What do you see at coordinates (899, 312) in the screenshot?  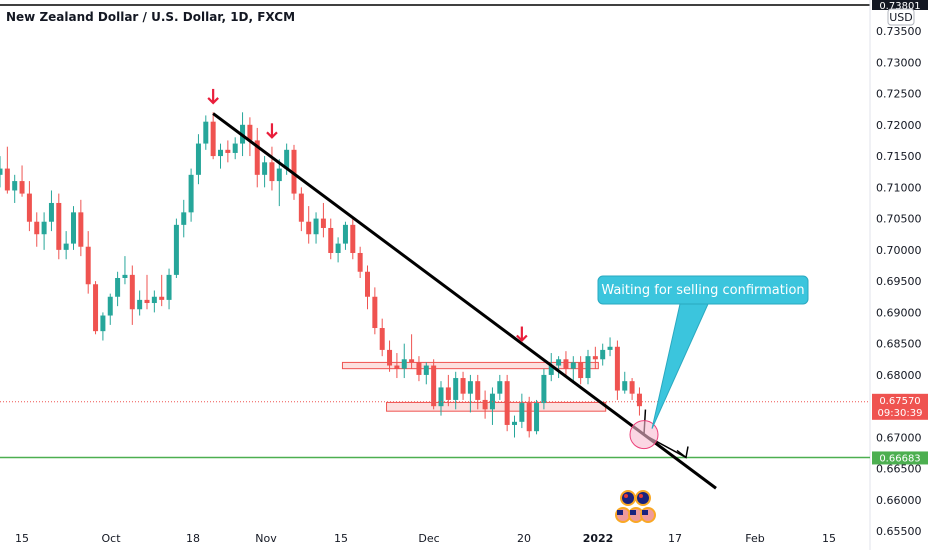 I see `y-tick-label: 0.69000` at bounding box center [899, 312].